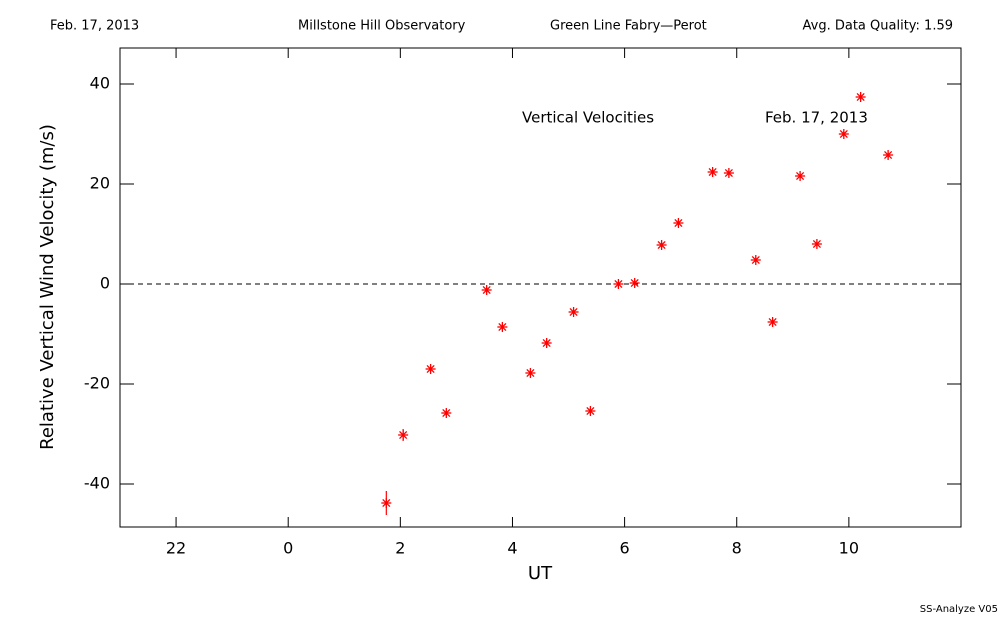 The height and width of the screenshot is (625, 1000). What do you see at coordinates (94, 26) in the screenshot?
I see `header-date: Feb. 17, 2013` at bounding box center [94, 26].